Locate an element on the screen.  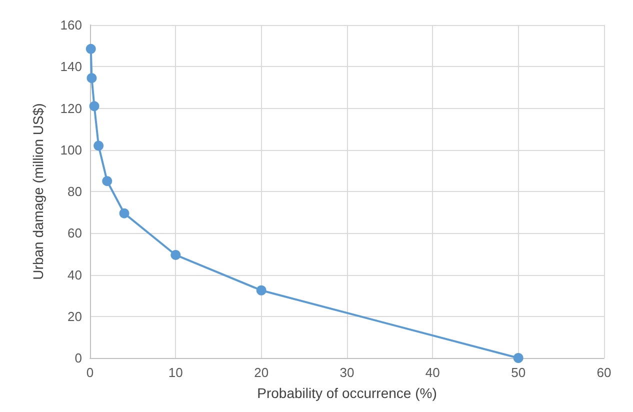
x-tick-label: 60 is located at coordinates (604, 372).